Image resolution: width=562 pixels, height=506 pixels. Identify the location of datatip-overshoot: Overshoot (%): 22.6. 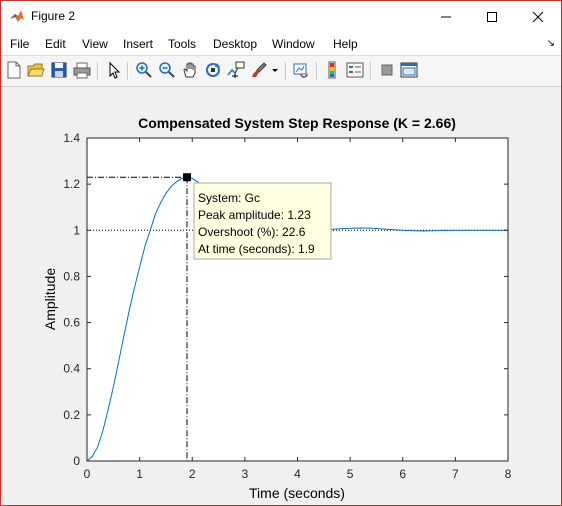
(252, 232).